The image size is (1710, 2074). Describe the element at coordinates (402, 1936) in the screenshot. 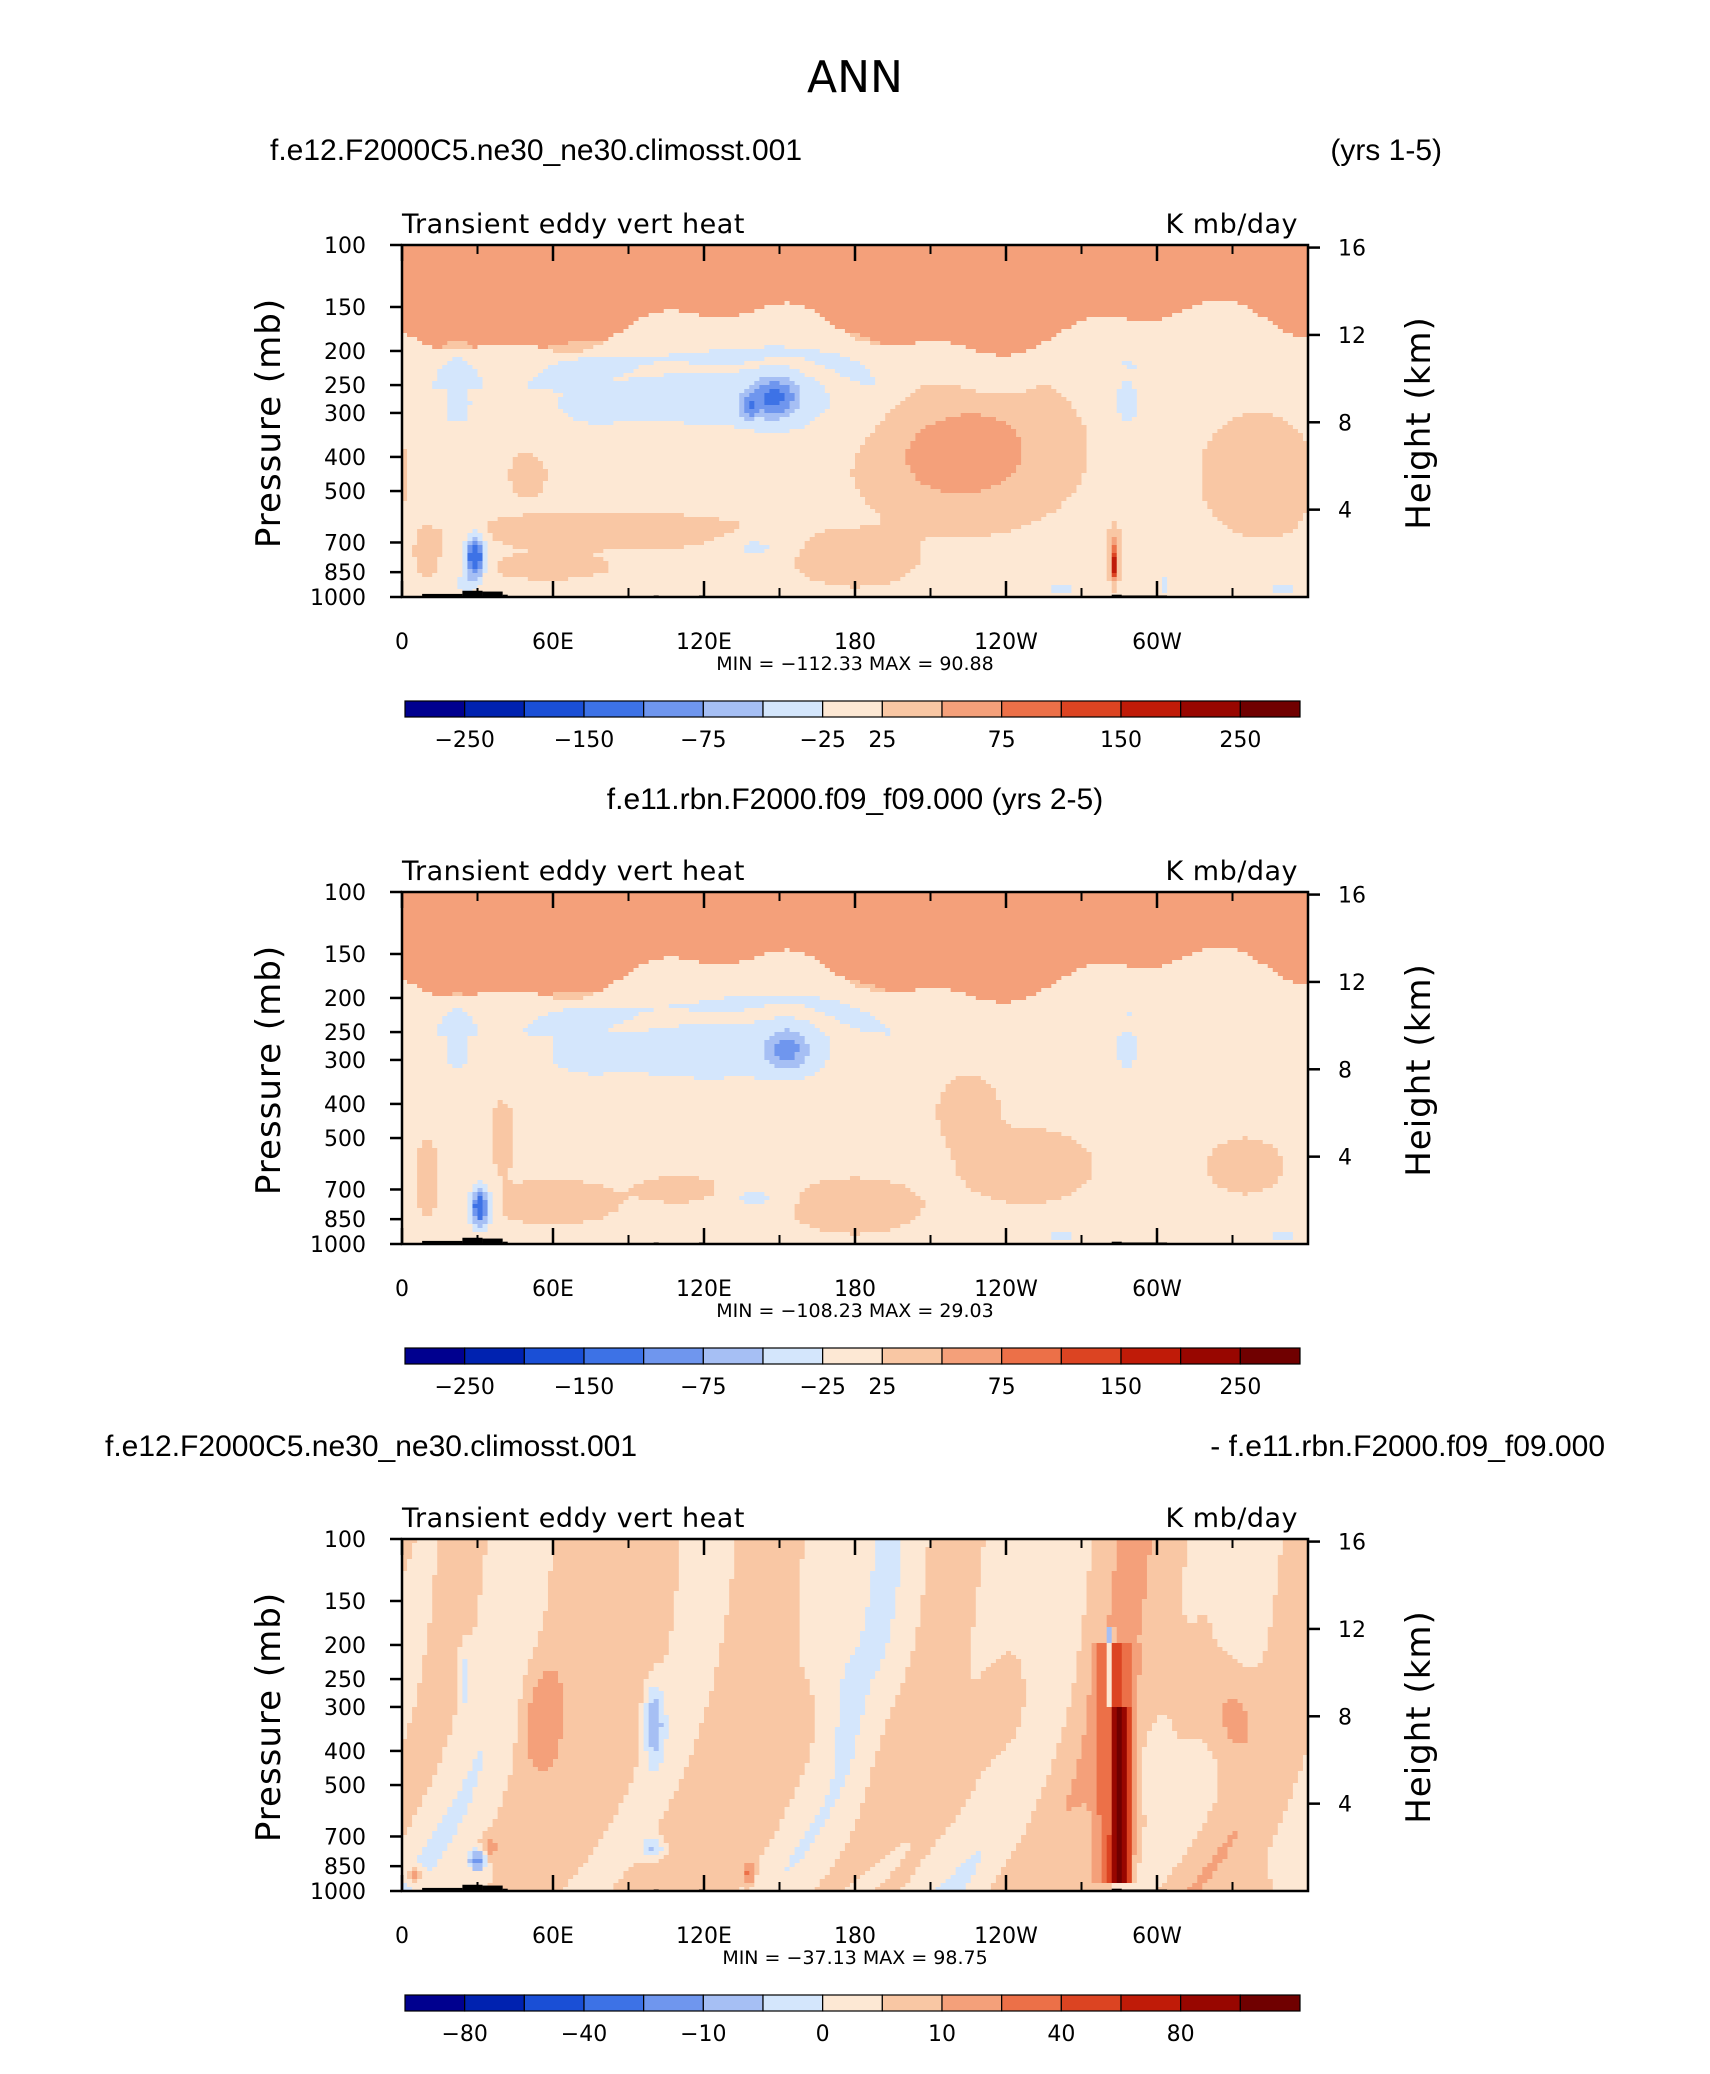

I see `x-tick-label: 0` at that location.